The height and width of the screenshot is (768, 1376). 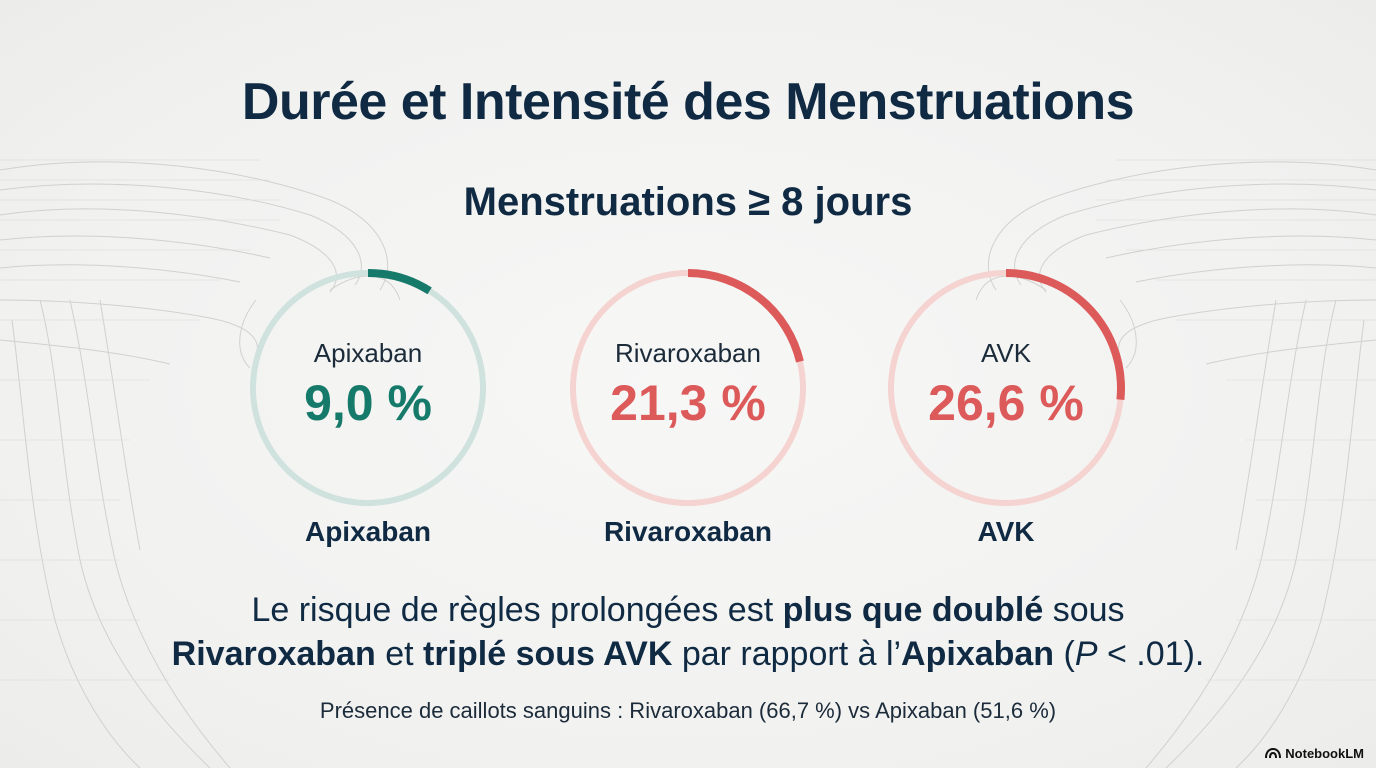 What do you see at coordinates (688, 531) in the screenshot?
I see `drug-label-rivaroxaban: Rivaroxaban` at bounding box center [688, 531].